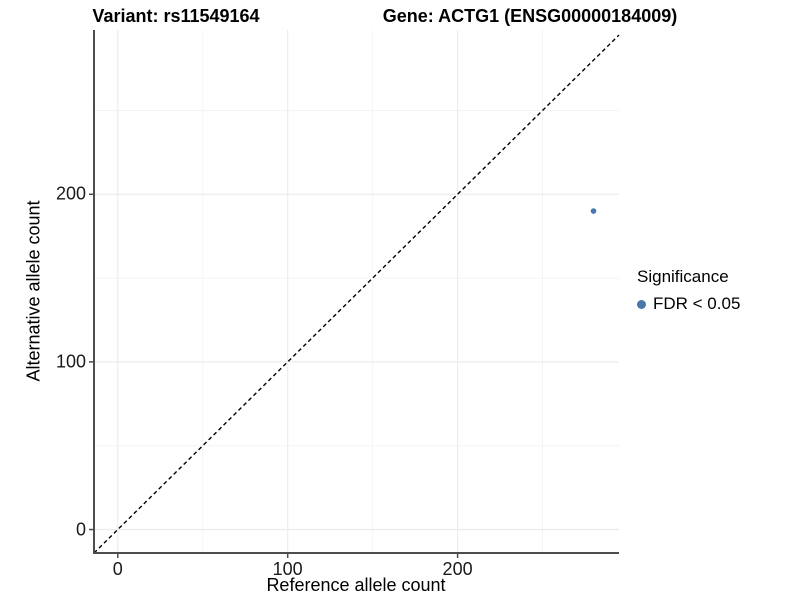 This screenshot has height=600, width=800. Describe the element at coordinates (117, 569) in the screenshot. I see `x-tick-label: 0` at that location.